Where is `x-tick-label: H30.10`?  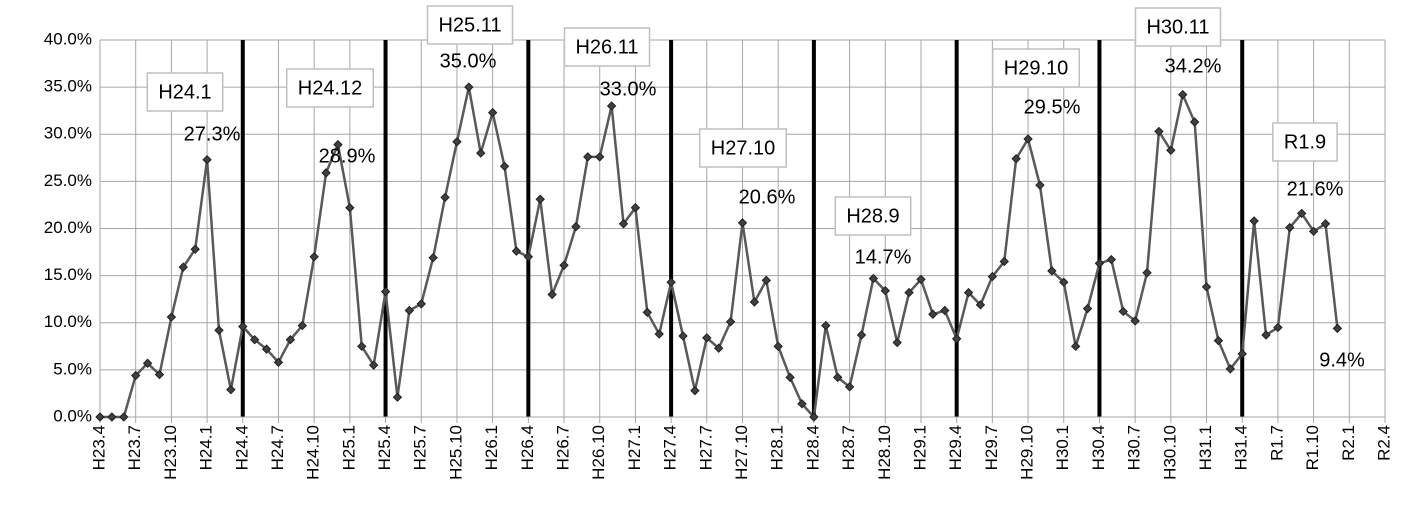
x-tick-label: H30.10 is located at coordinates (1169, 452).